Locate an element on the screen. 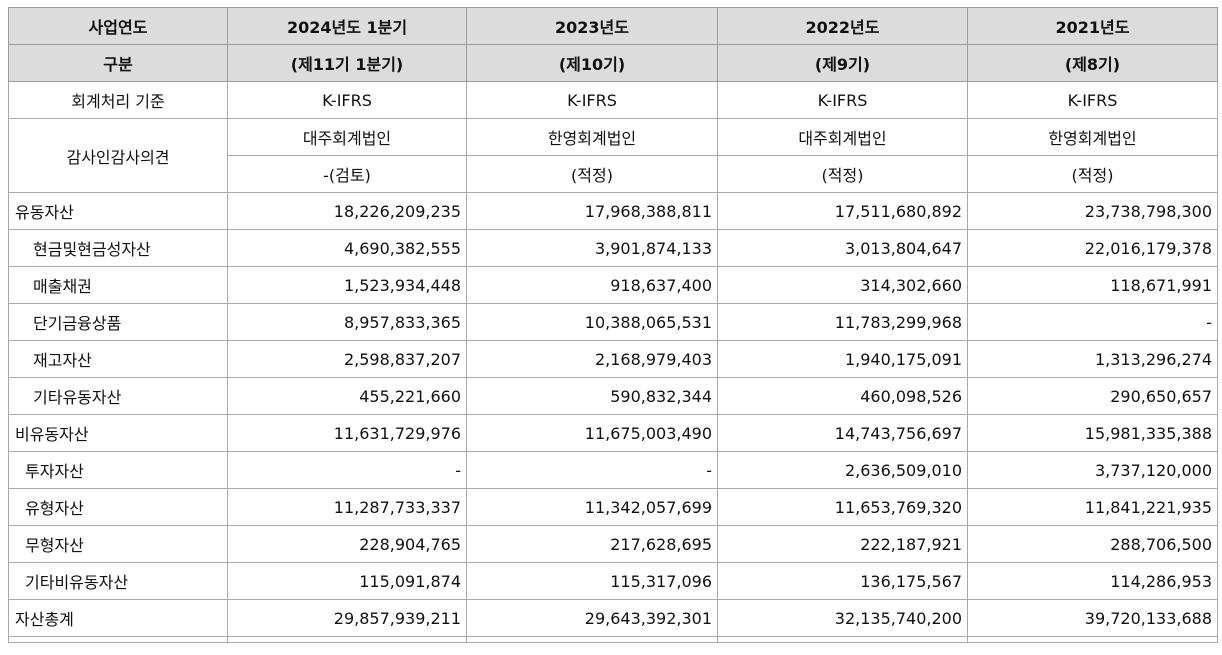 The image size is (1222, 655). row-value: 8,957,833,365 is located at coordinates (347, 322).